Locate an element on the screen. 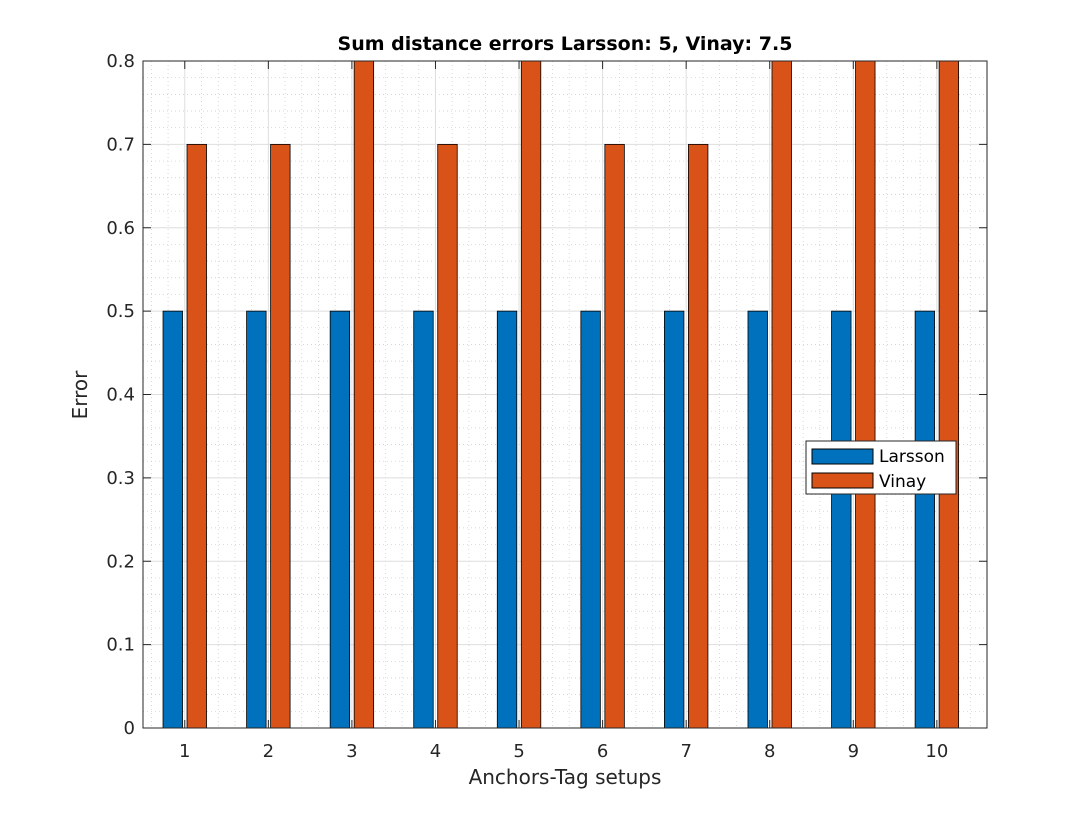 This screenshot has width=1091, height=818. x-tick-label: 2 is located at coordinates (268, 751).